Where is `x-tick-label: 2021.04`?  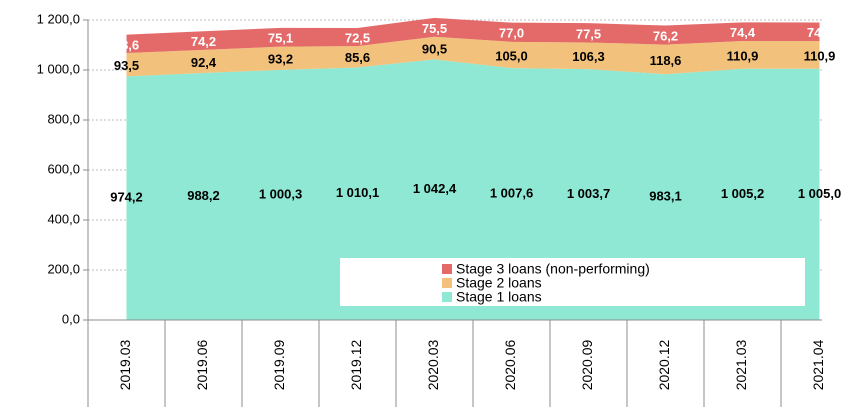 x-tick-label: 2021.04 is located at coordinates (818, 364).